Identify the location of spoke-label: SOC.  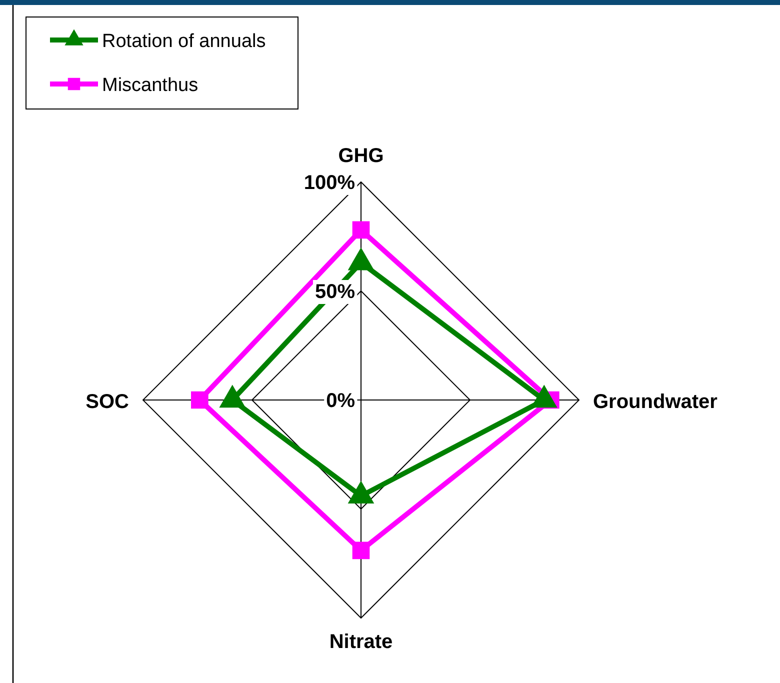
(107, 402).